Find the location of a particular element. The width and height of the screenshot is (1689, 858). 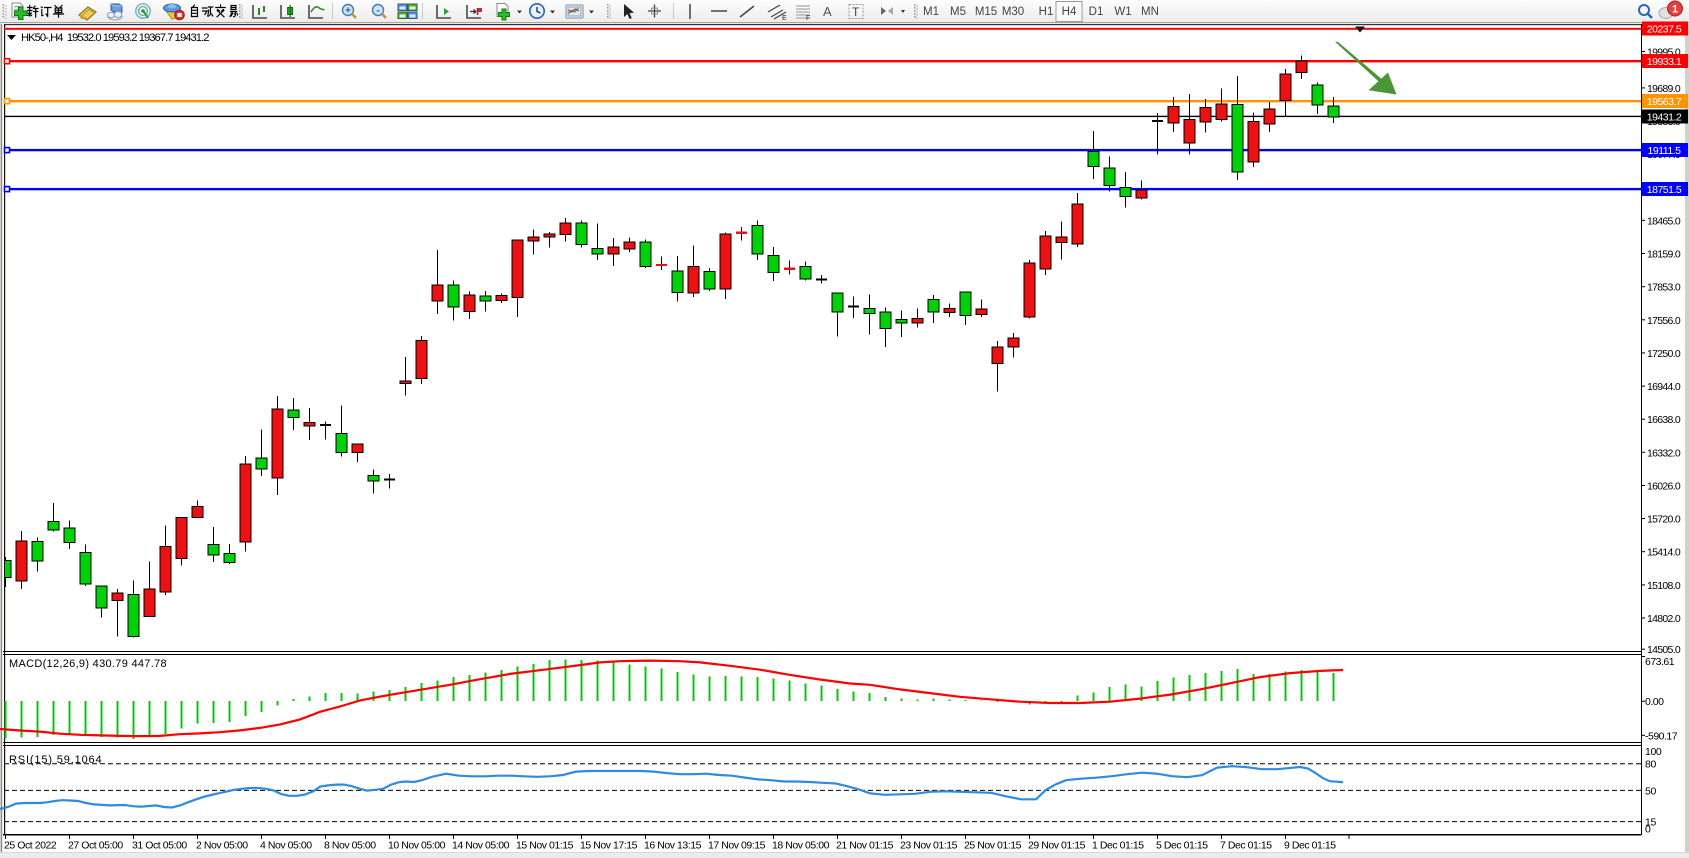

svg-text: 16 Nov 13:15 is located at coordinates (673, 846).